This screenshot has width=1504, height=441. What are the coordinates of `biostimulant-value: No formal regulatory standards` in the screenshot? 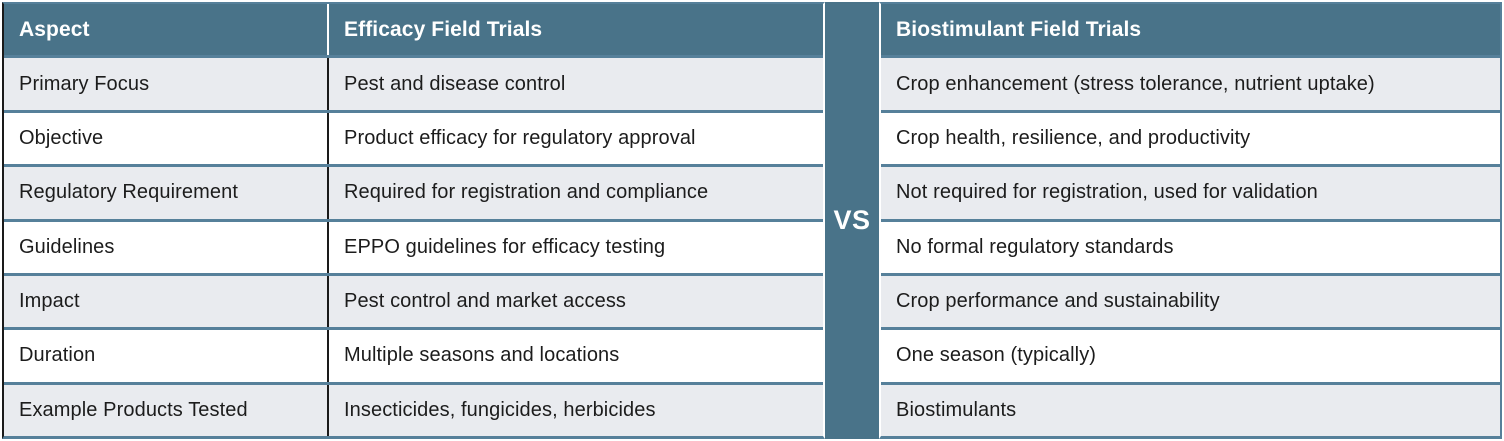 It's located at (1035, 246).